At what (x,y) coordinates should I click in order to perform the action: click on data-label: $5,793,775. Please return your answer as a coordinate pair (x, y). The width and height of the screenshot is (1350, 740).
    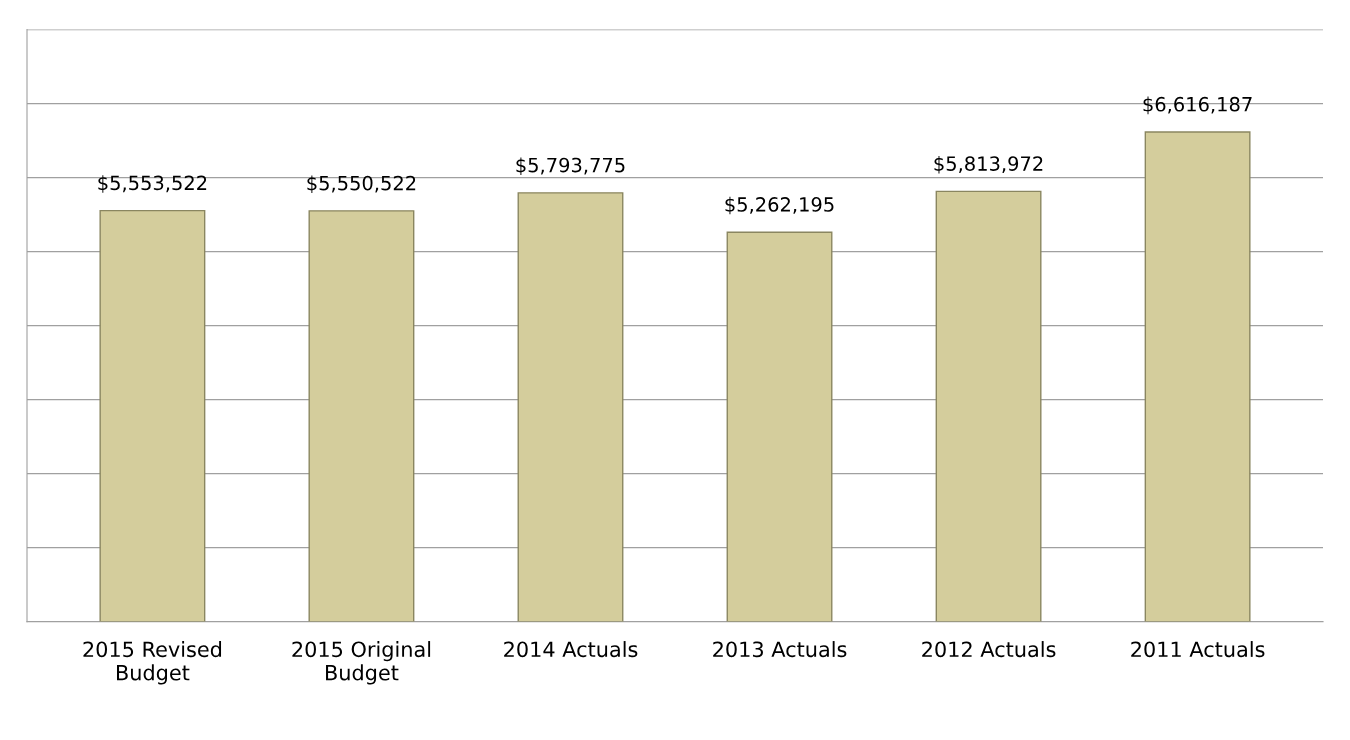
    Looking at the image, I should click on (570, 166).